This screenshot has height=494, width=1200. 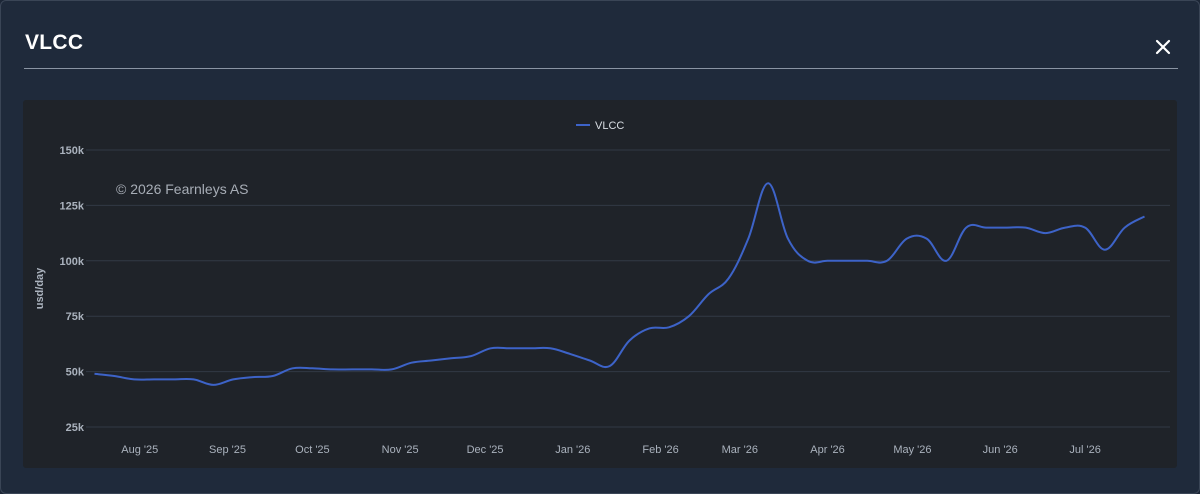 I want to click on y-axis-title: usd/day, so click(x=40, y=288).